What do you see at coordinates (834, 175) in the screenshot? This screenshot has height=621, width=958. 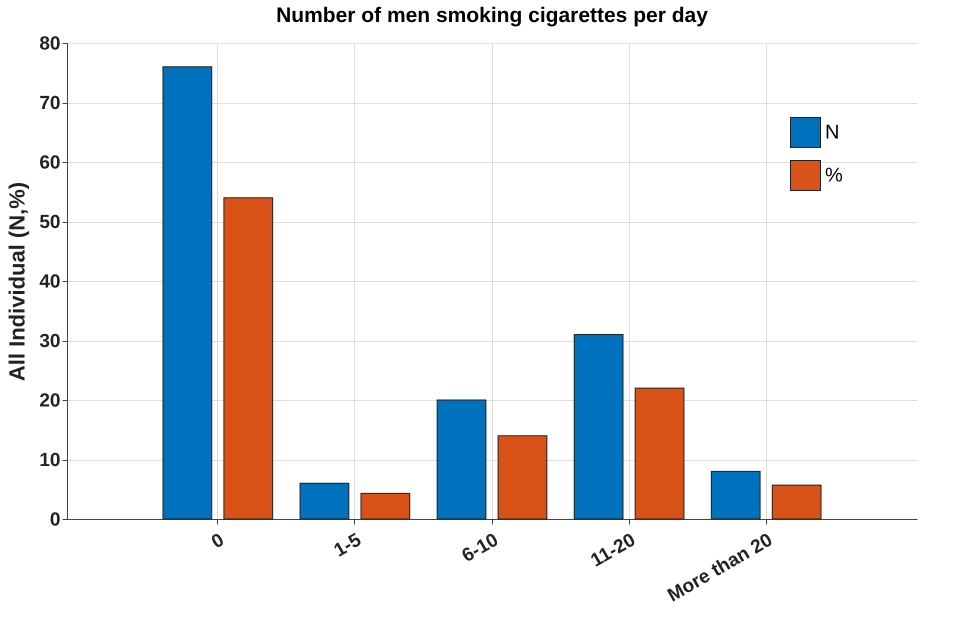 I see `legend-label: %` at bounding box center [834, 175].